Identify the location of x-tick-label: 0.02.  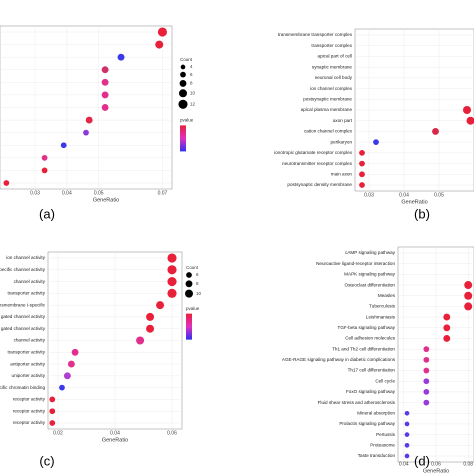
(58, 433).